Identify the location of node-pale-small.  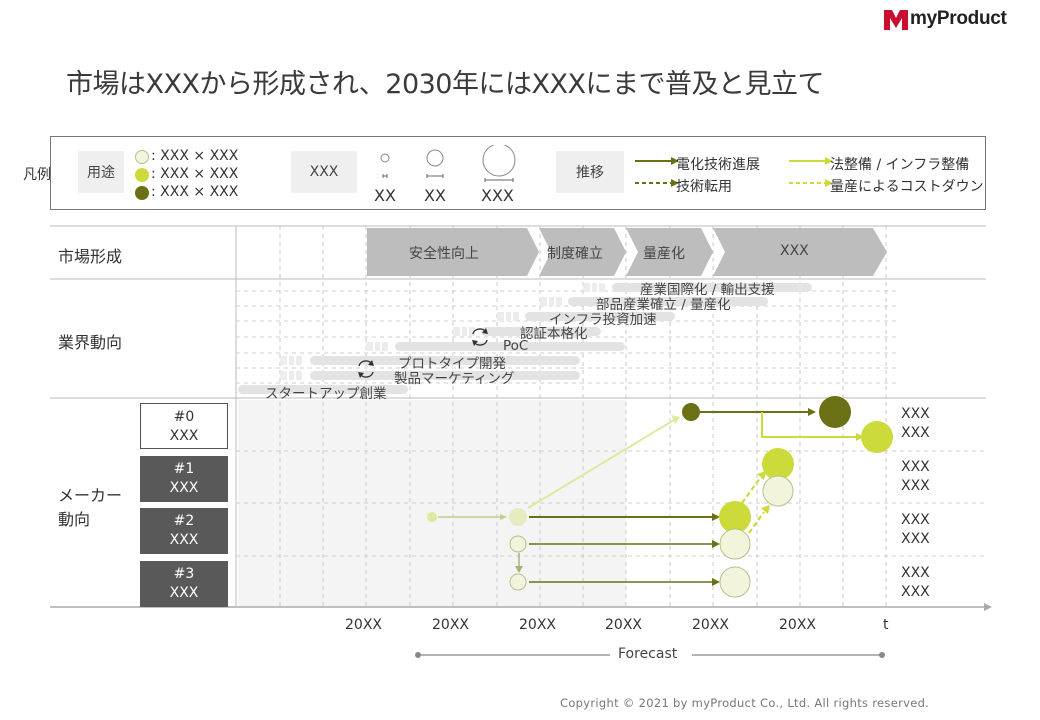
(432, 517).